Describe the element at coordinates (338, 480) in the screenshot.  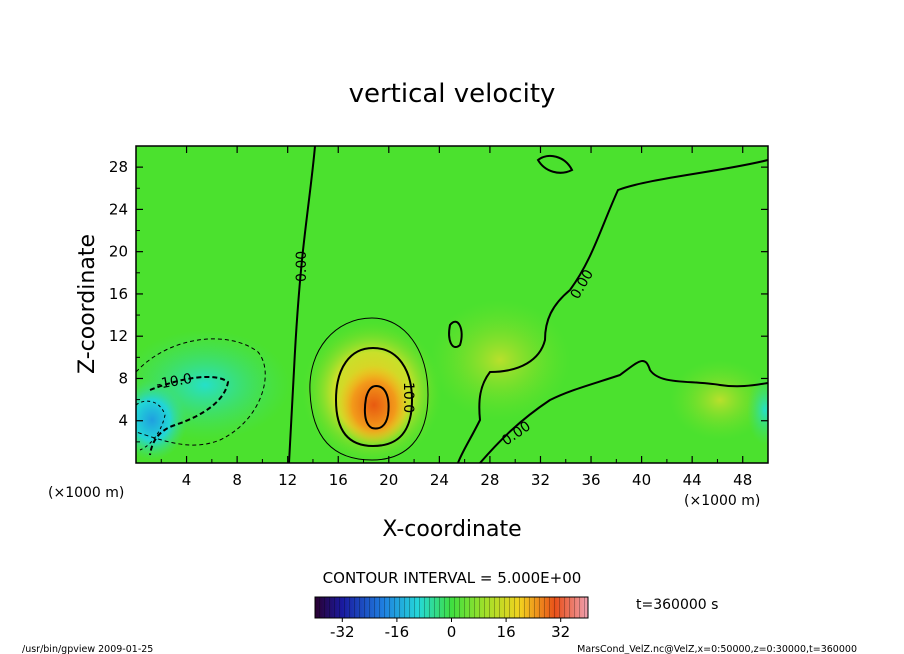
I see `x-tick-label: 16` at that location.